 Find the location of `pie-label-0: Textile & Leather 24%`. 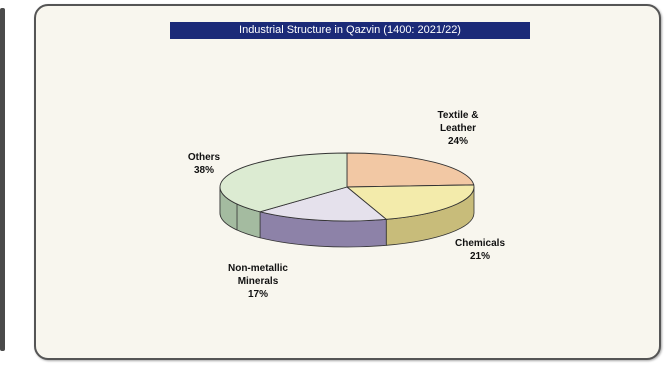

pie-label-0: Textile & Leather 24% is located at coordinates (458, 128).